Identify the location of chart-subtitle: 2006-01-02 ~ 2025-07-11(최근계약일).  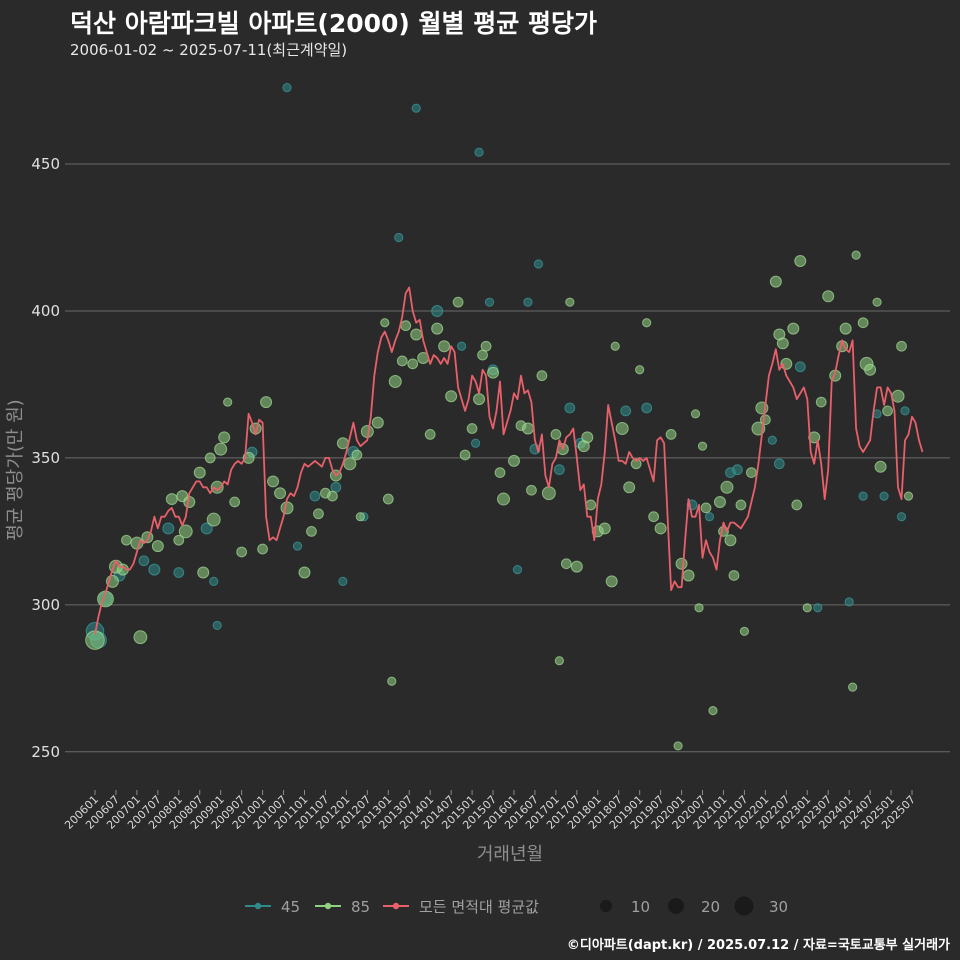
(209, 50).